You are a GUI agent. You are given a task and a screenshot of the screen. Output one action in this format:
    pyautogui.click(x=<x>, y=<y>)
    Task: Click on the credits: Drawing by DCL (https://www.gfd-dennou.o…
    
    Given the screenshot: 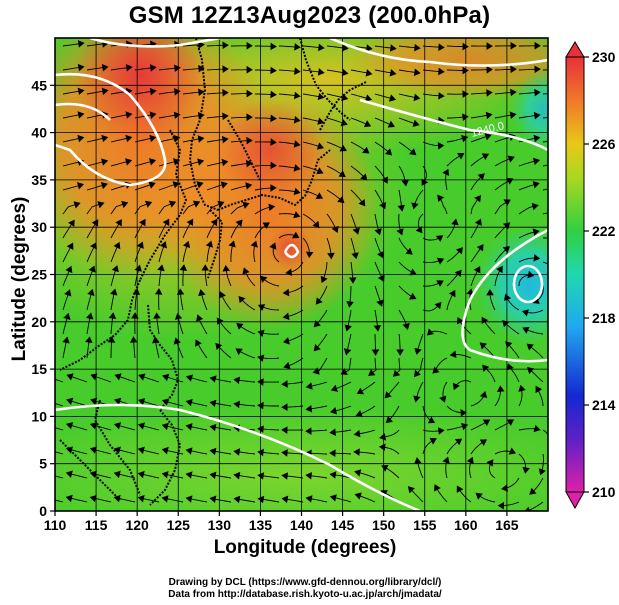 What is the action you would take?
    pyautogui.click(x=305, y=589)
    